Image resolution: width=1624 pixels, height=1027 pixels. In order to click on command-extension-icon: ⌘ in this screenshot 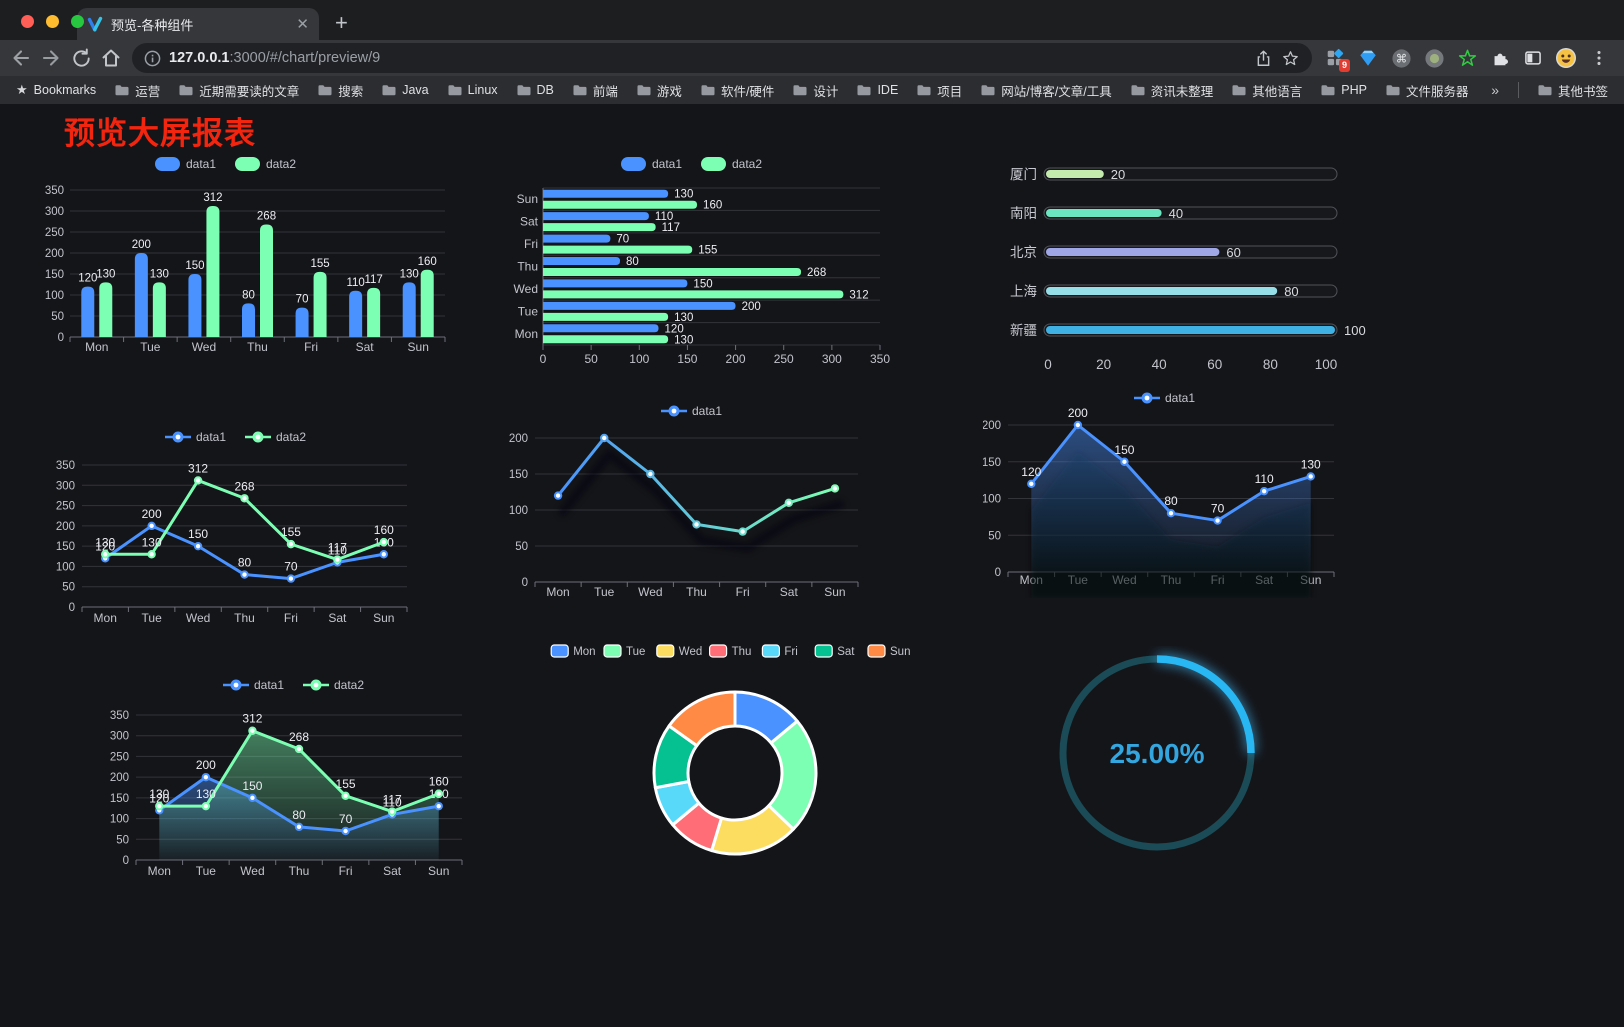, I will do `click(1401, 58)`.